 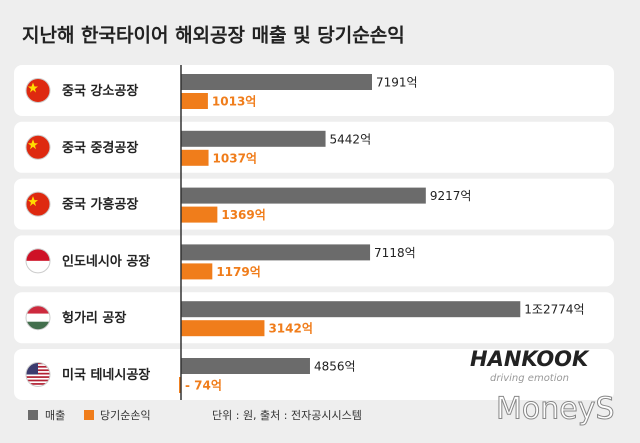 I want to click on category-label: 중국 강소공장, so click(x=100, y=91).